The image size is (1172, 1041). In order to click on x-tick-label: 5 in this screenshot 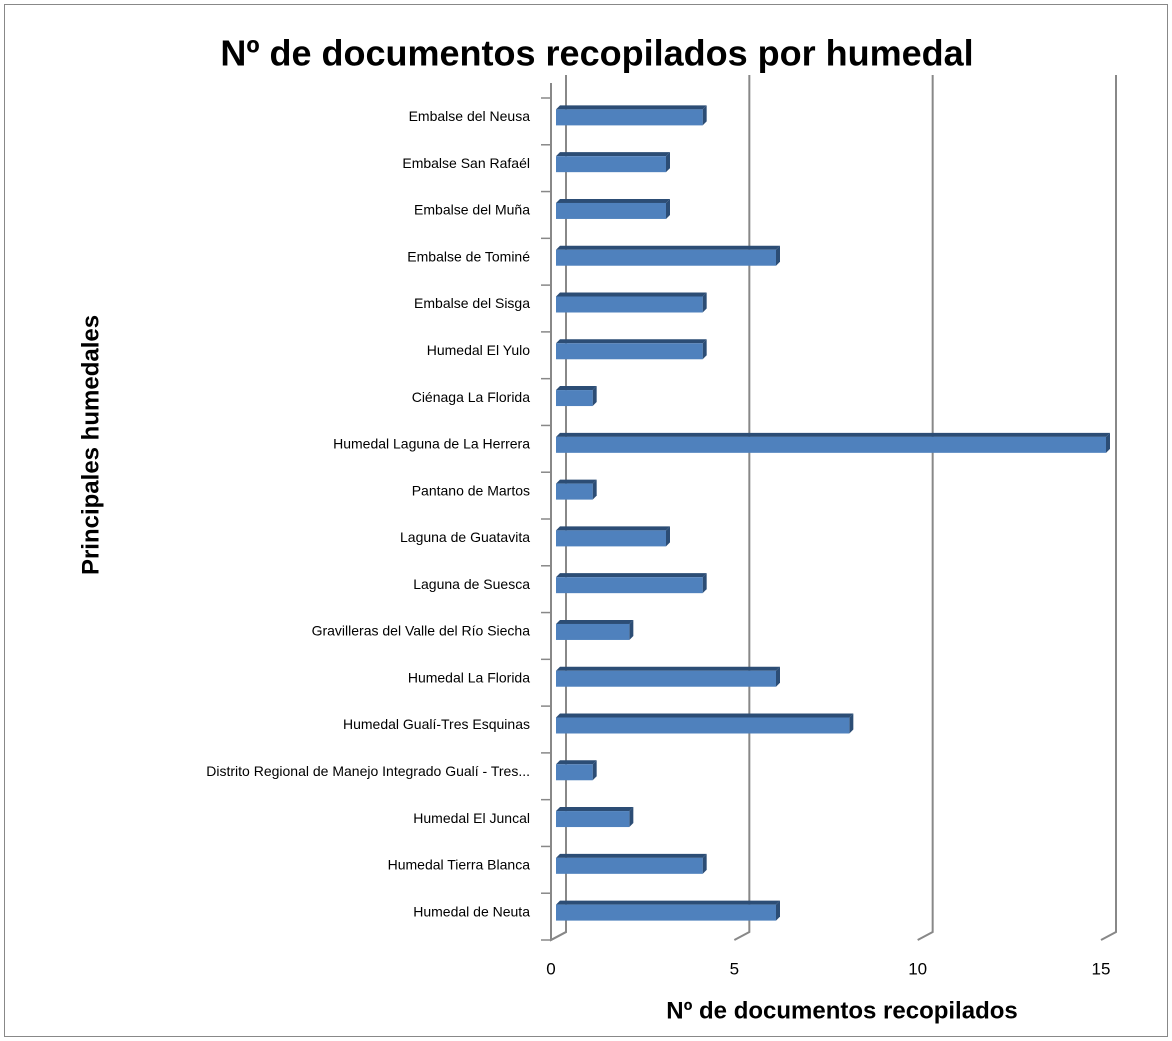, I will do `click(734, 968)`.